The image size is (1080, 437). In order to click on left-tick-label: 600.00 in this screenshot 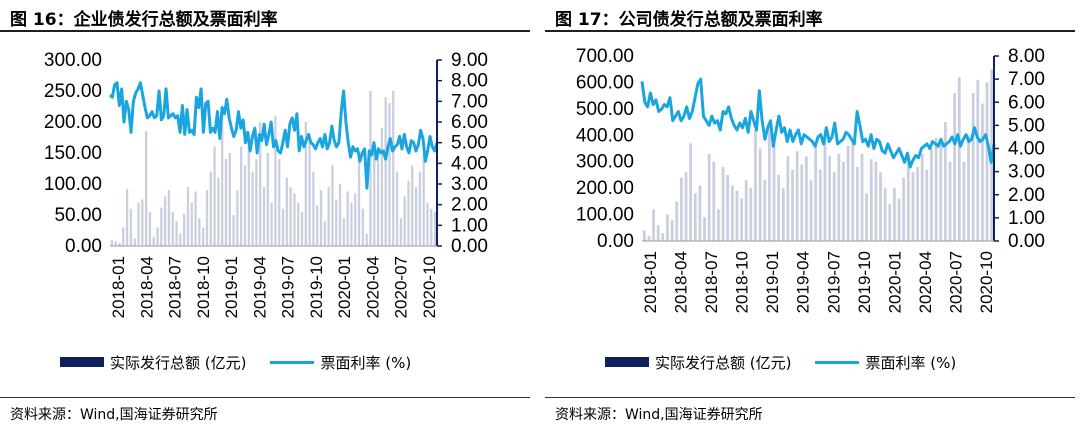, I will do `click(605, 82)`.